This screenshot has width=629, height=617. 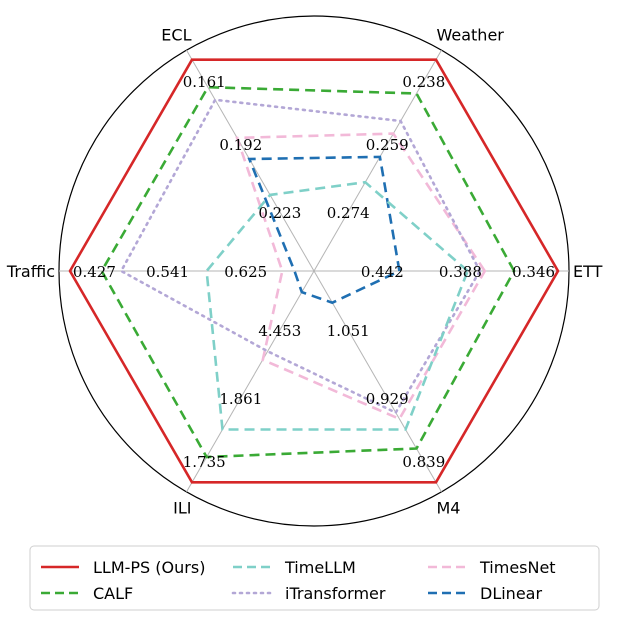 What do you see at coordinates (204, 462) in the screenshot?
I see `tick-label-ili-1: 1.735` at bounding box center [204, 462].